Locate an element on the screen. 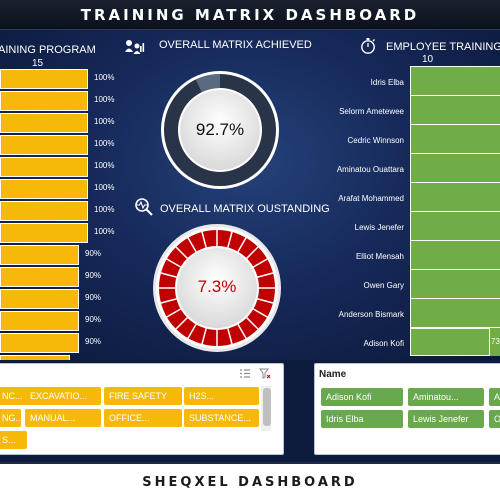 The height and width of the screenshot is (500, 500). employee-status-title: EMPLOYEE TRAINING ST is located at coordinates (443, 47).